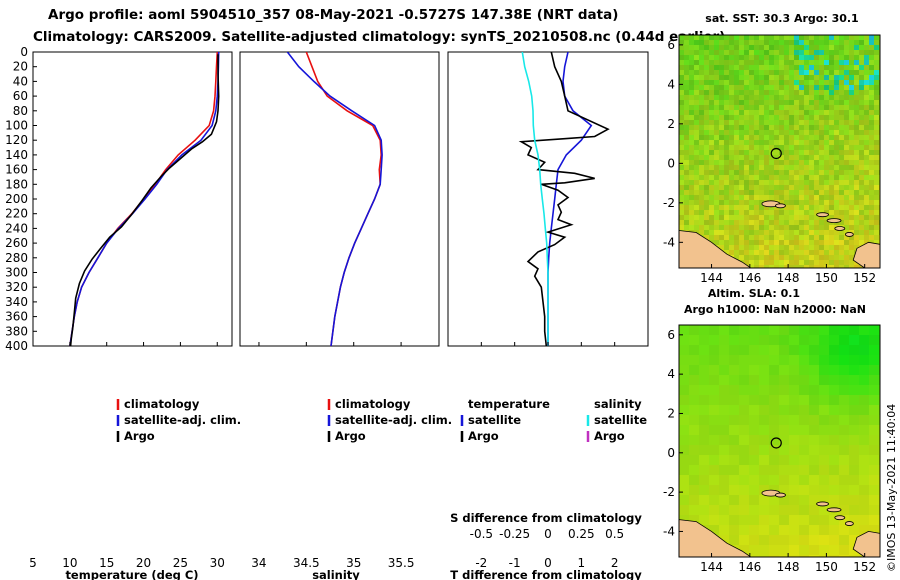 The image size is (900, 580). Describe the element at coordinates (16, 140) in the screenshot. I see `temperature-ytick-label: 120` at that location.